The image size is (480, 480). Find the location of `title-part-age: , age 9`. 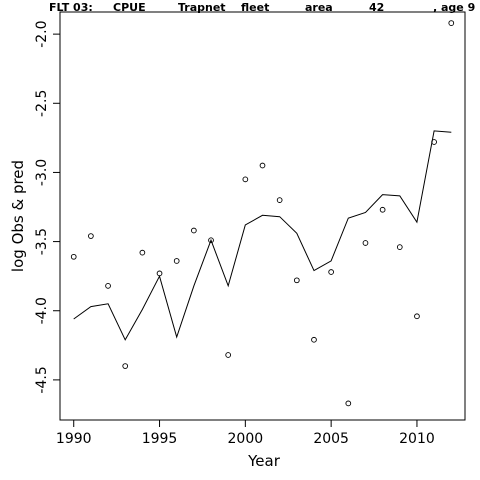

title-part-age: , age 9 is located at coordinates (454, 7).